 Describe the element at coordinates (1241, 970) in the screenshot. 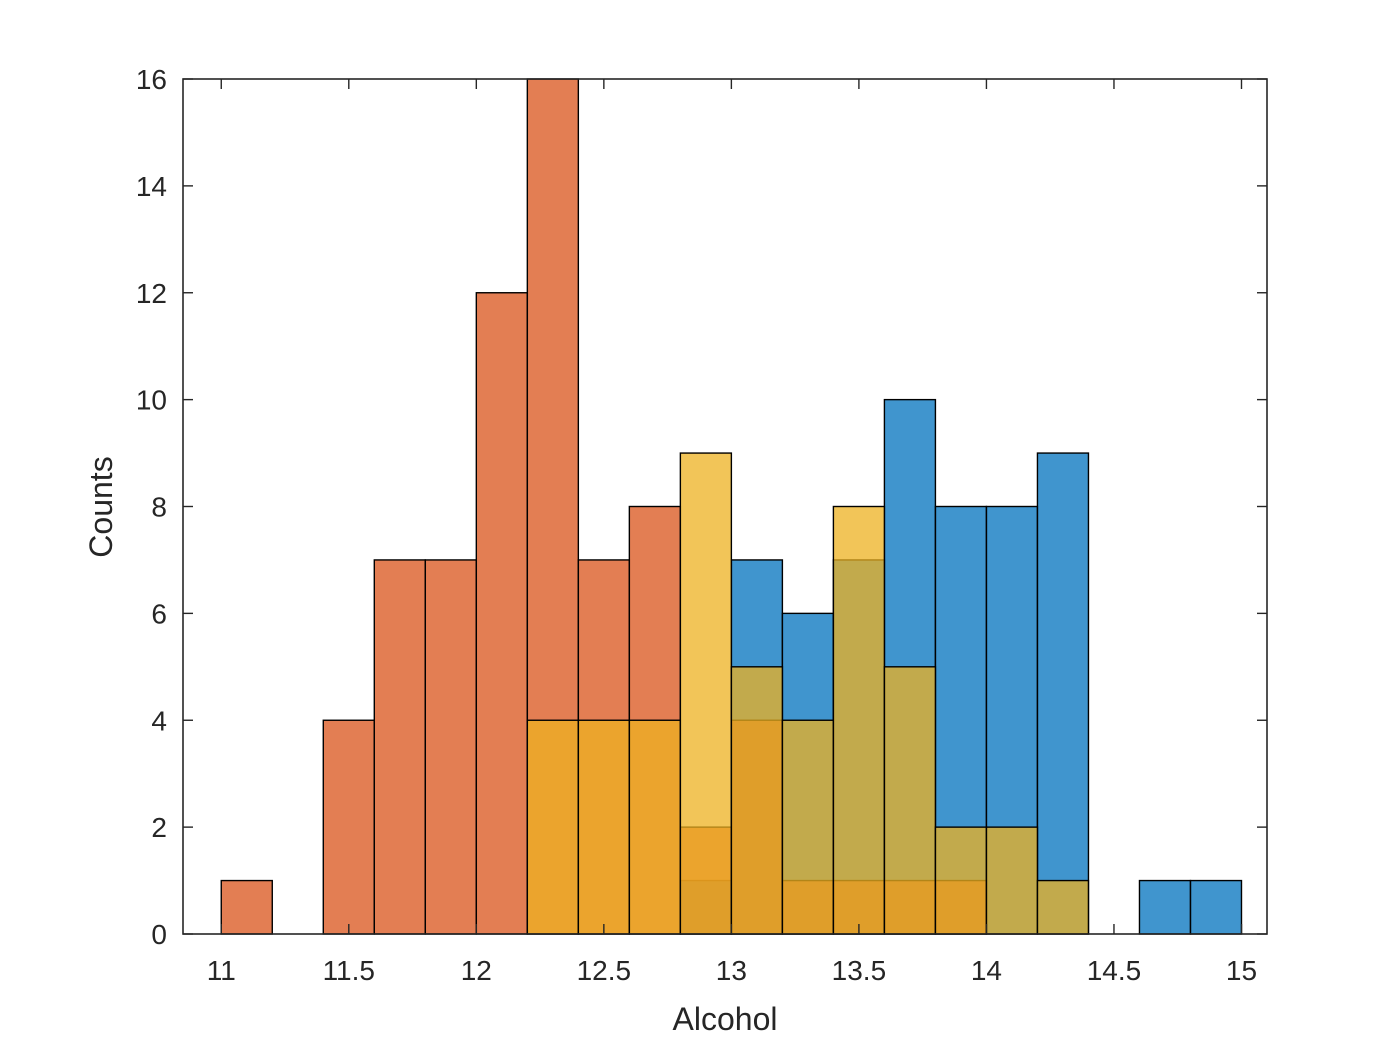

I see `x-tick-label: 15` at that location.